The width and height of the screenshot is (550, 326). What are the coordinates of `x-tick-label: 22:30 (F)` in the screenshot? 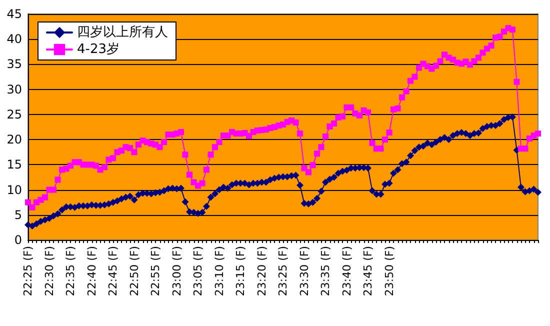 It's located at (49, 271).